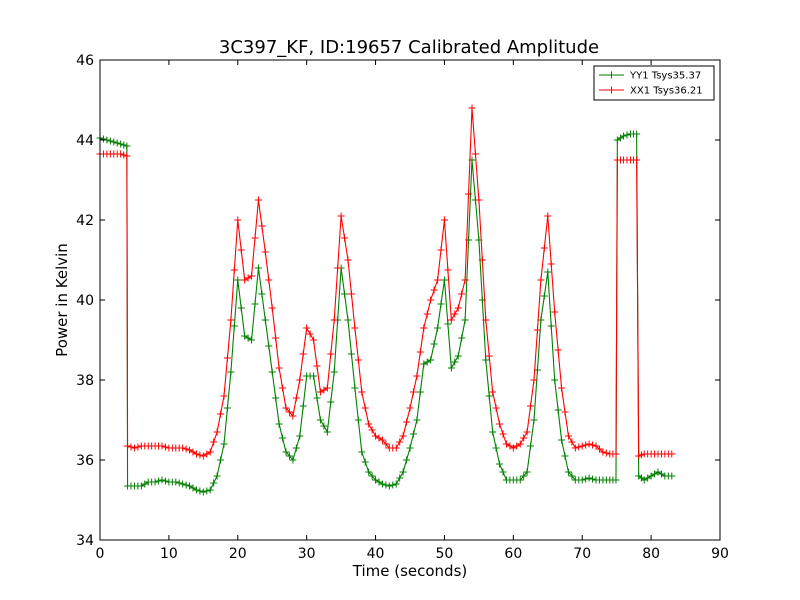 The image size is (800, 600). What do you see at coordinates (650, 76) in the screenshot?
I see `legend-item: YY1 Tsys35.37` at bounding box center [650, 76].